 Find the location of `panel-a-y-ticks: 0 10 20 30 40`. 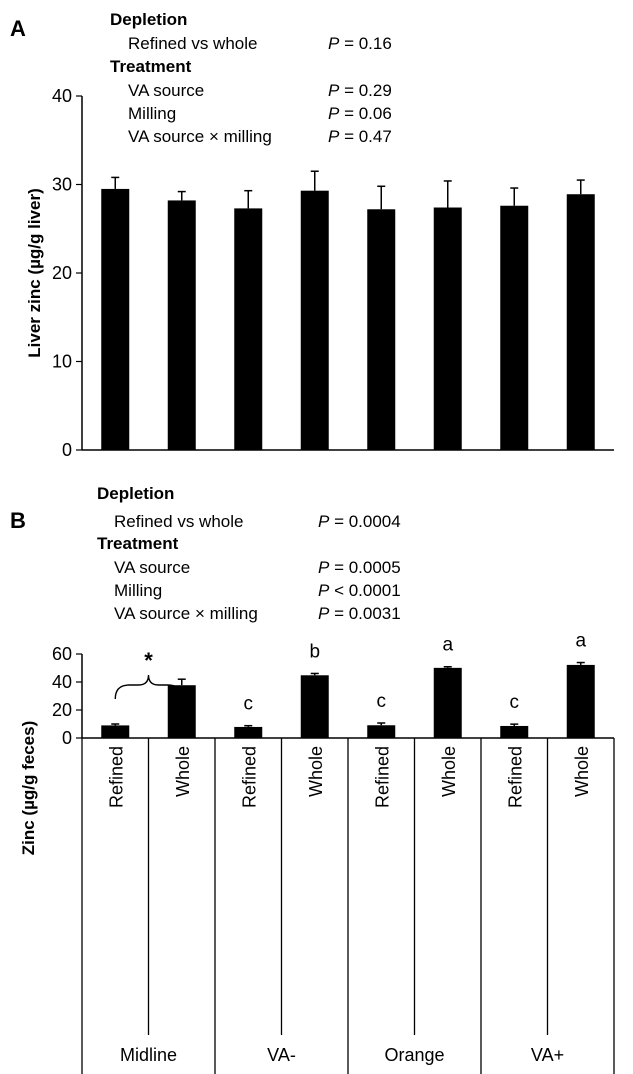

panel-a-y-ticks: 0 10 20 30 40 is located at coordinates (67, 273).